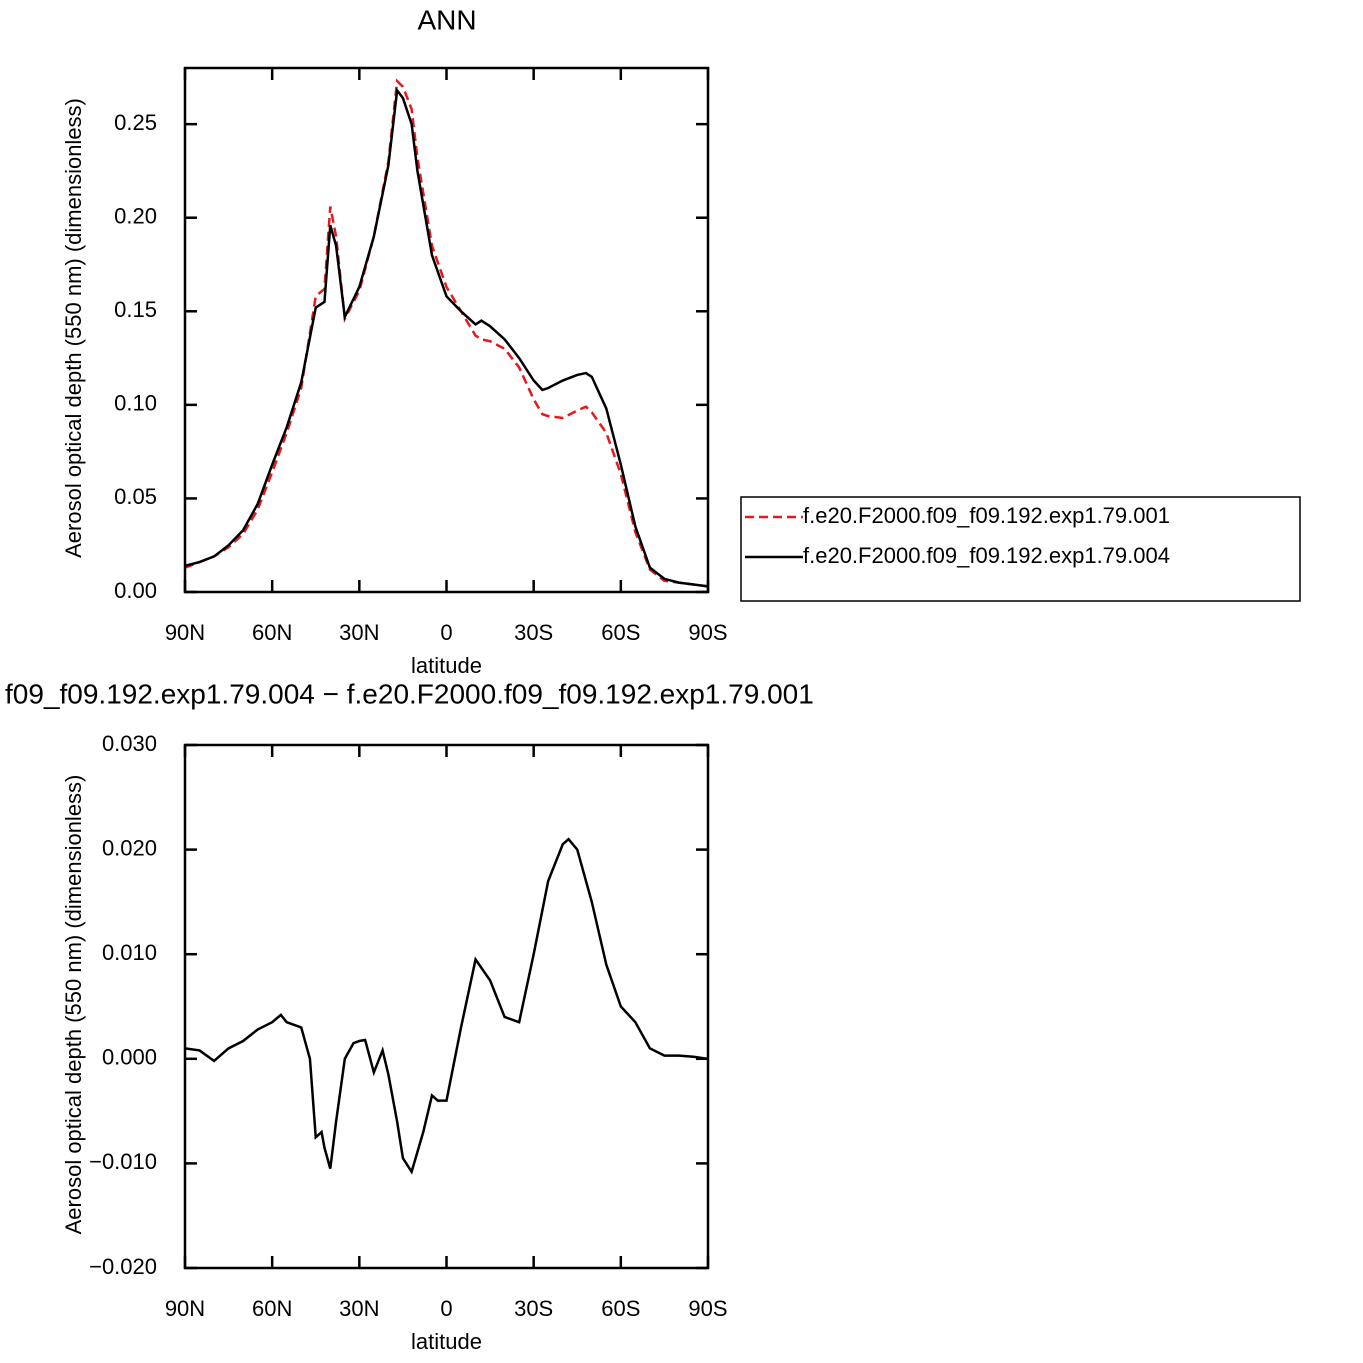 The image size is (1363, 1363). What do you see at coordinates (986, 515) in the screenshot?
I see `legend-text: f.e20.F2000.f09_f09.192.exp1.79.001` at bounding box center [986, 515].